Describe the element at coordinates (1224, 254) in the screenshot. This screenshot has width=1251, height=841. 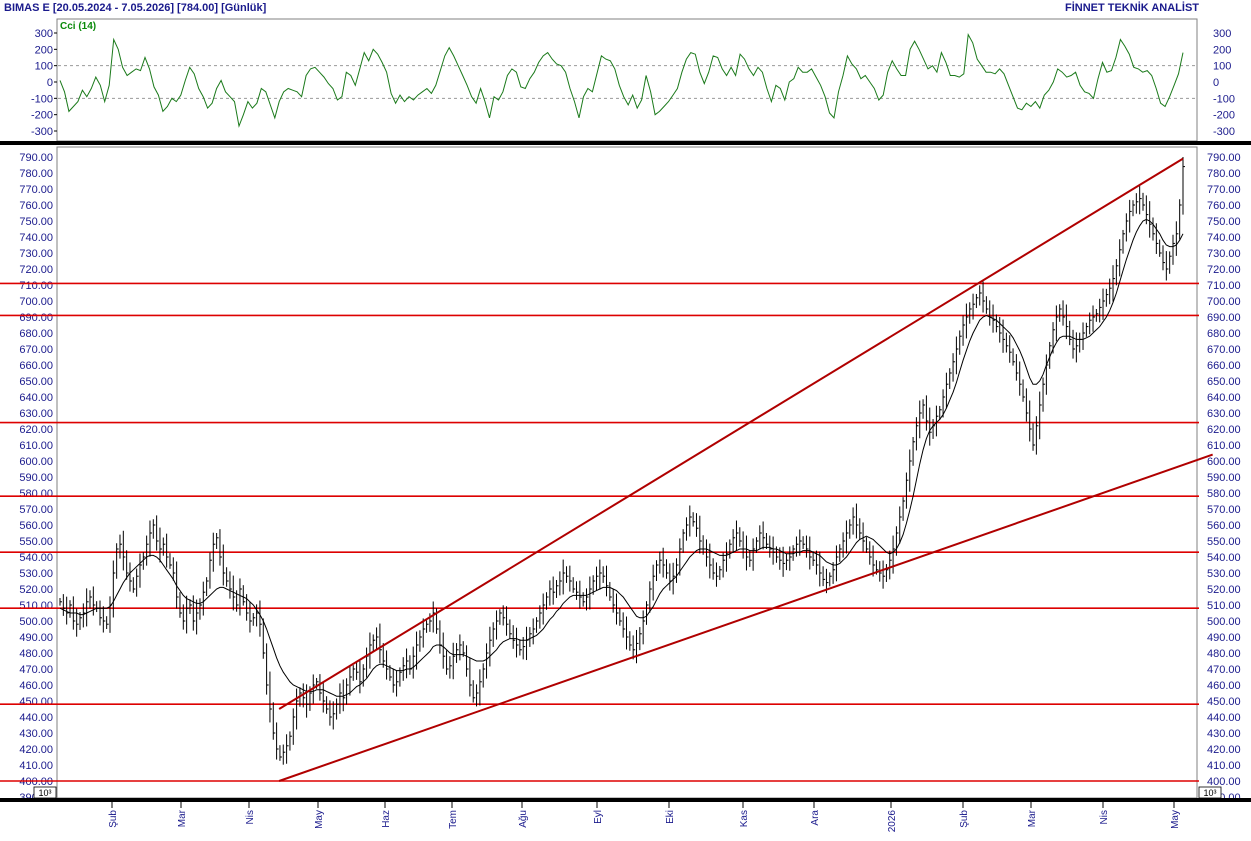
I see `price-tick-label: 730.00` at that location.